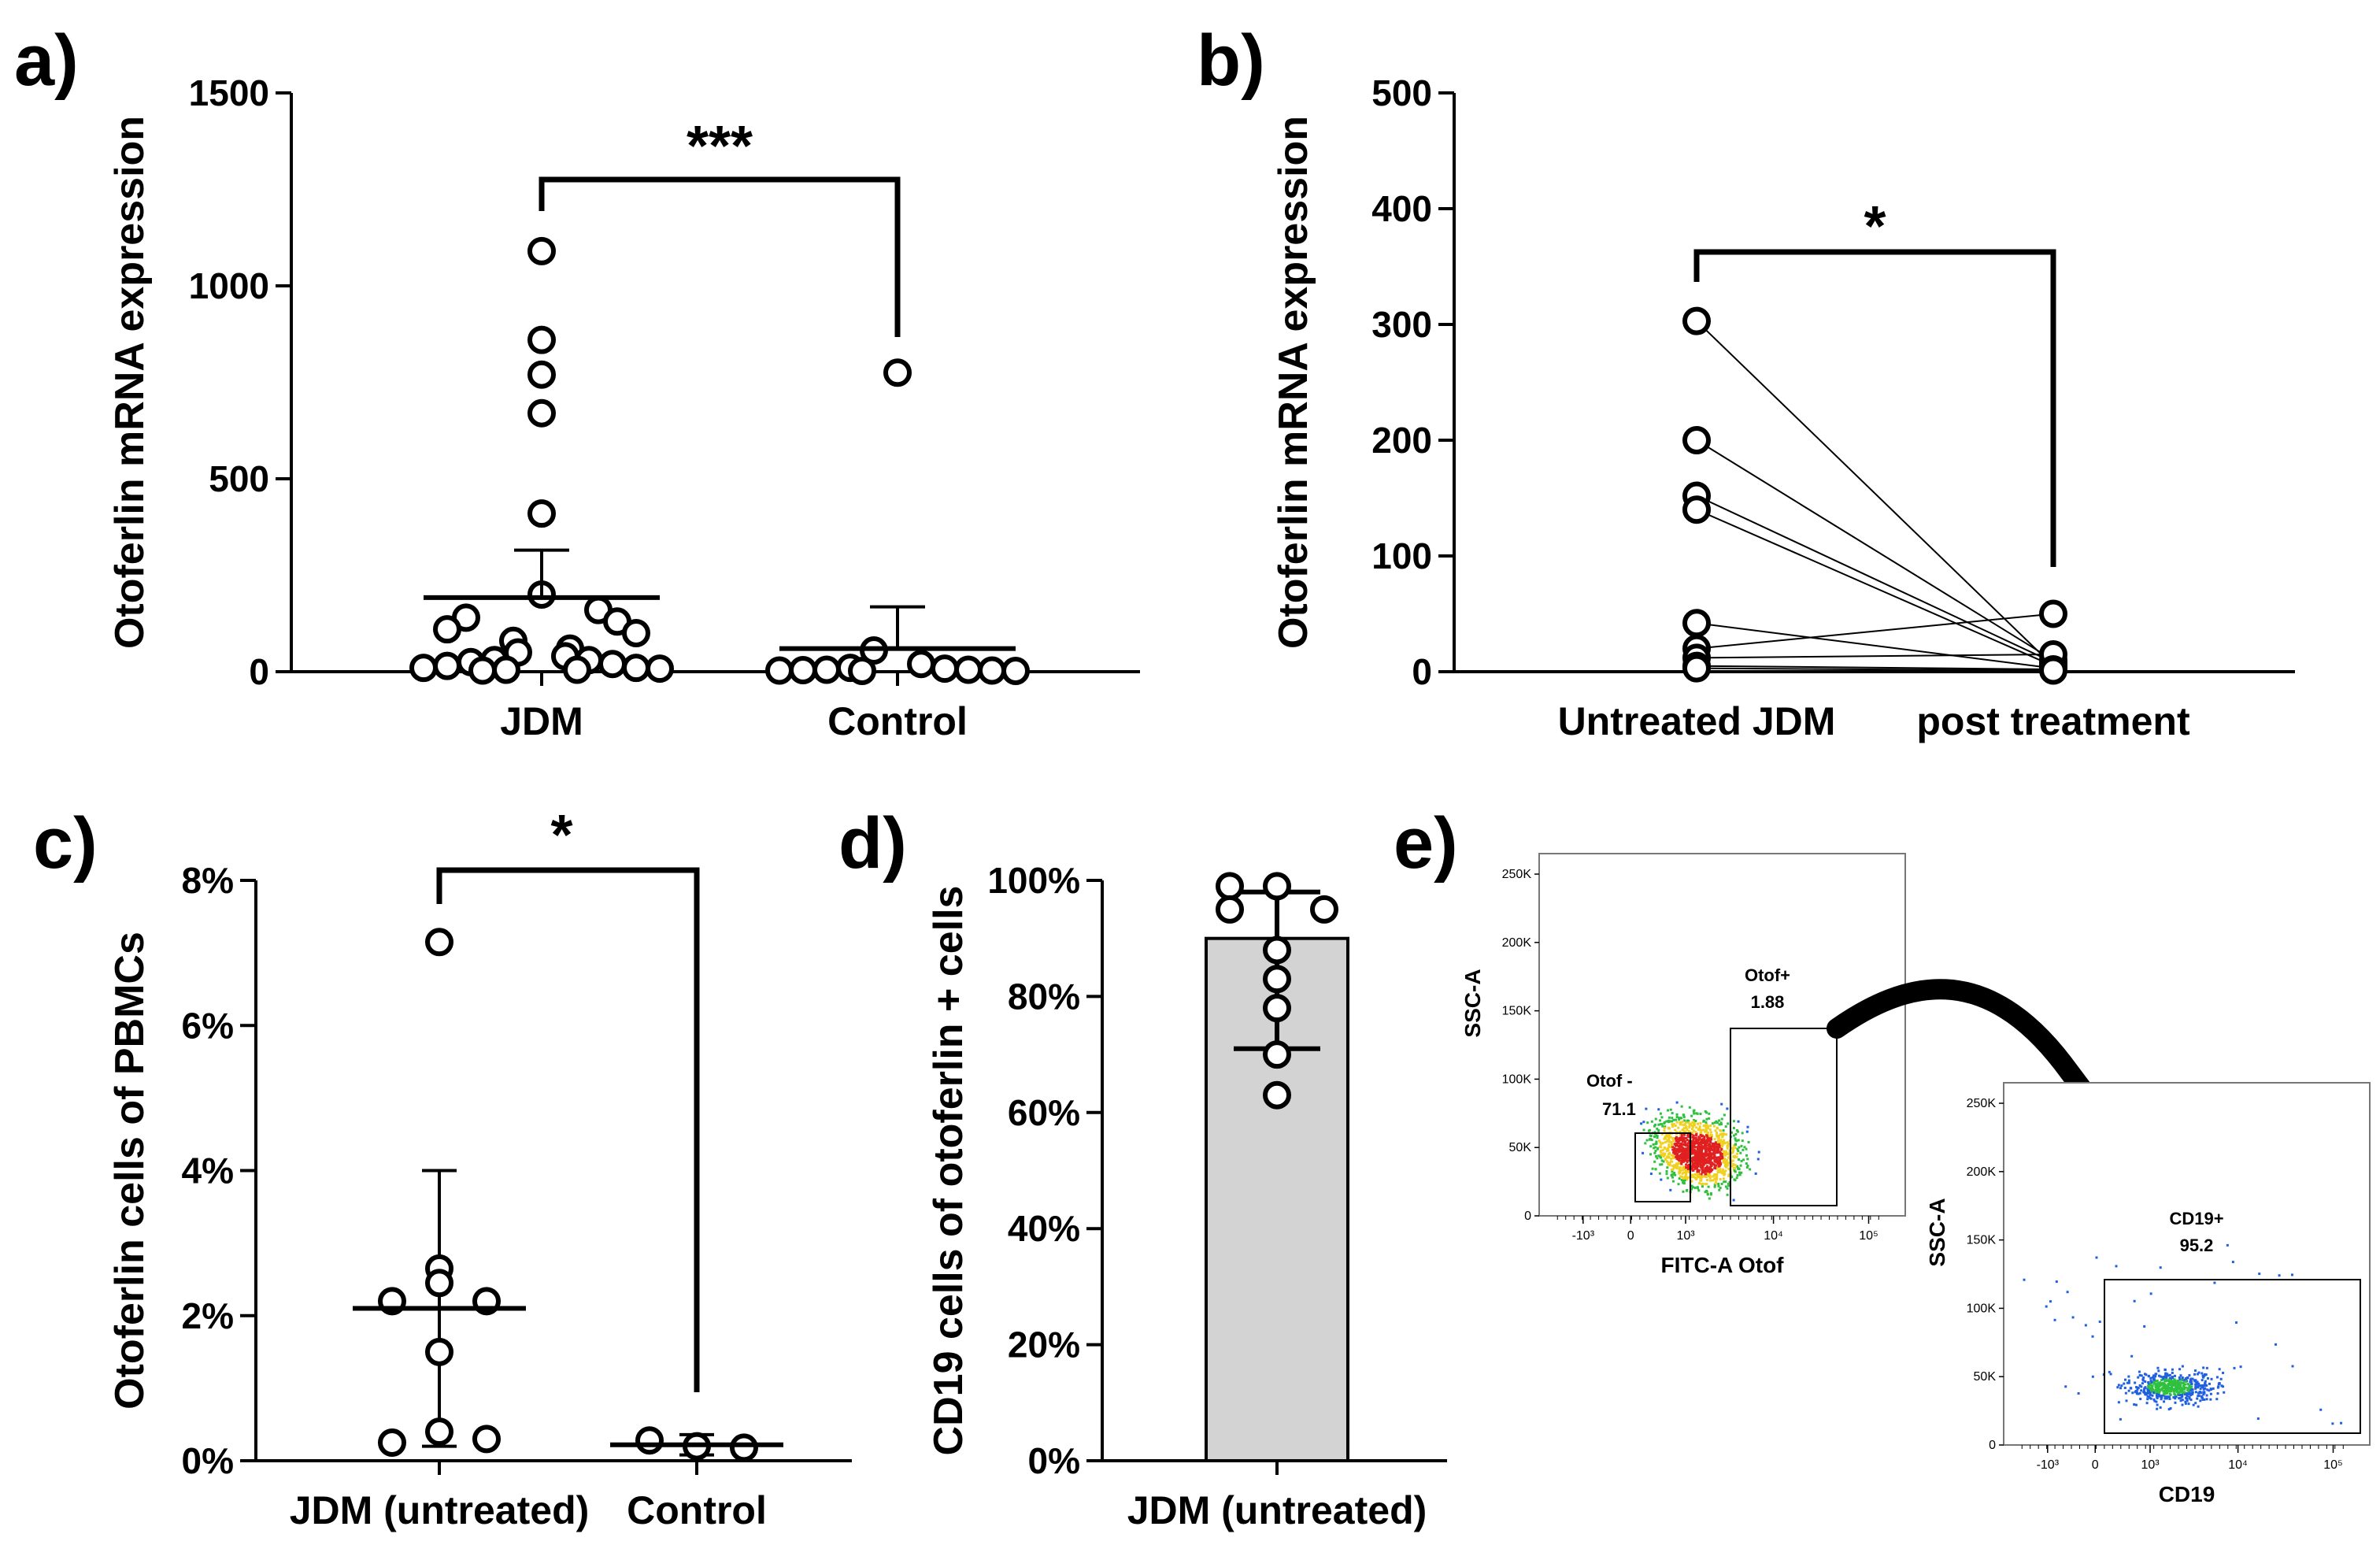 Image resolution: width=2380 pixels, height=1545 pixels. I want to click on y-axis-label: CD19 cells of otoferlin + cells, so click(949, 1171).